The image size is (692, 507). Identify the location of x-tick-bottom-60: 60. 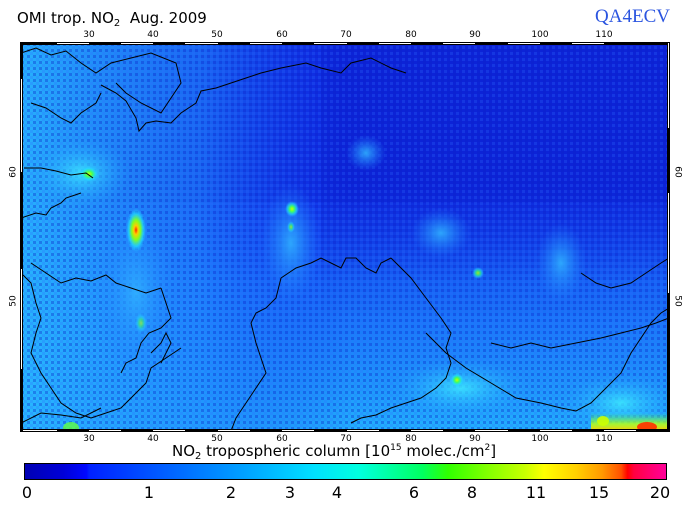
(282, 439).